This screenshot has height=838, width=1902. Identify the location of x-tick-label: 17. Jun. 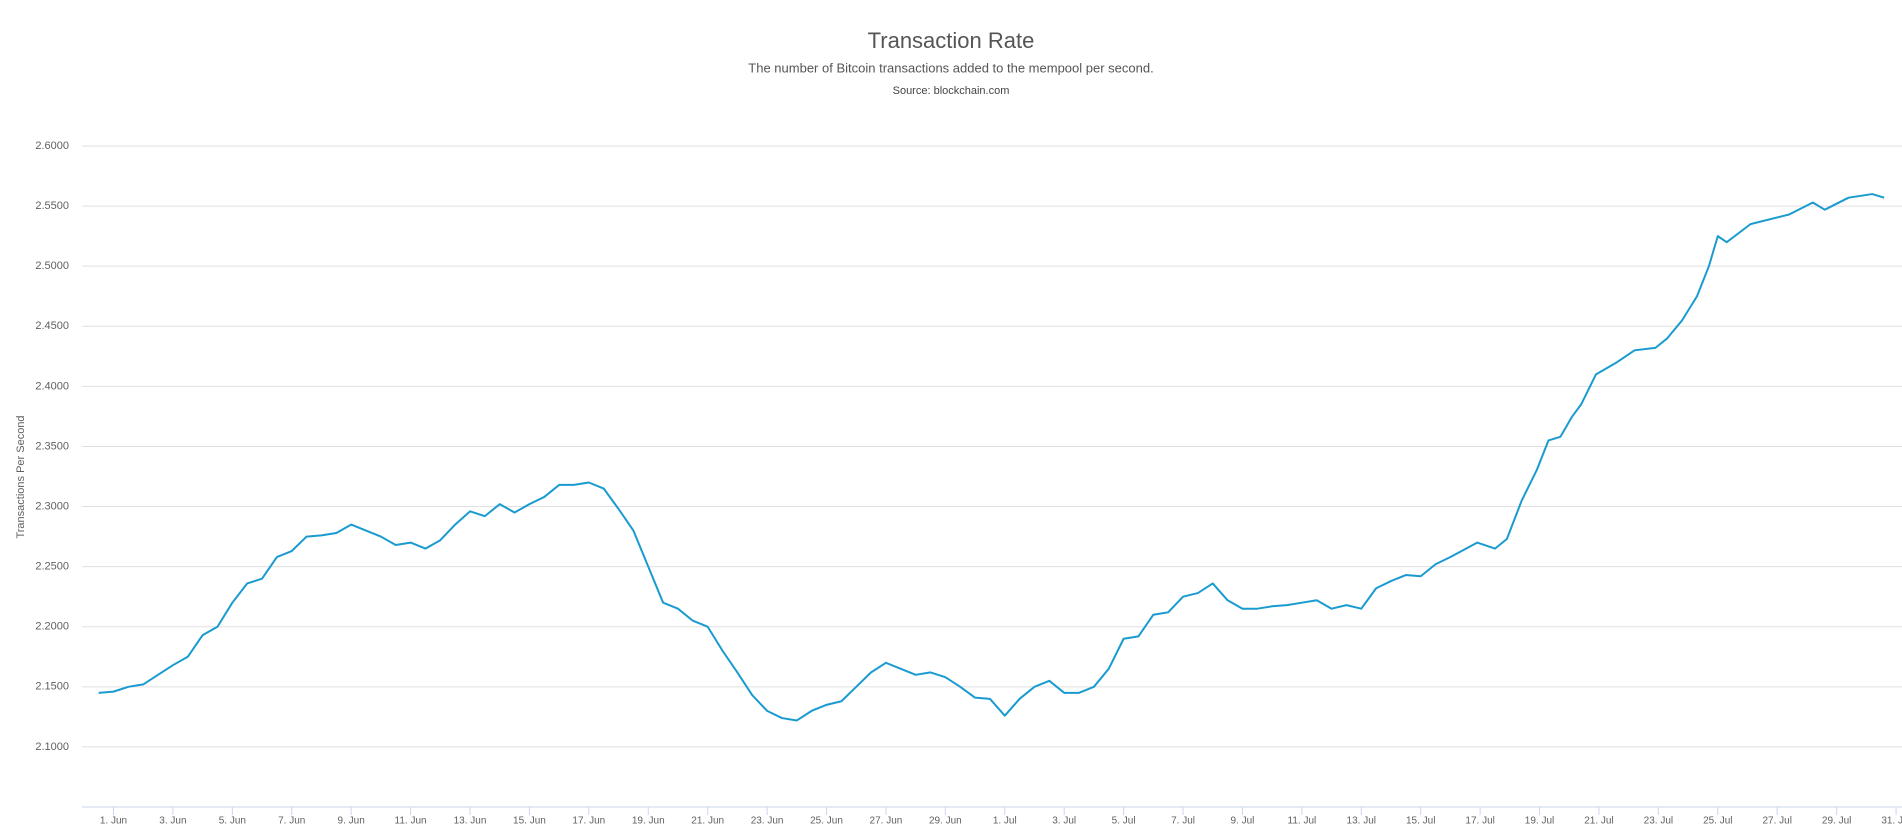
(588, 821).